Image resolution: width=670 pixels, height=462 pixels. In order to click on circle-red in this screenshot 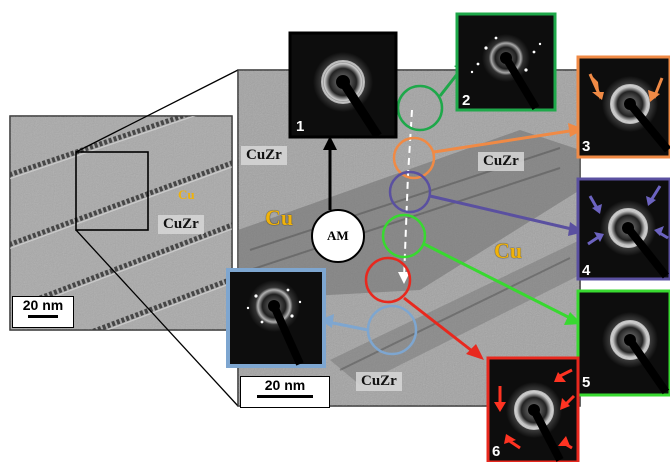, I will do `click(388, 280)`.